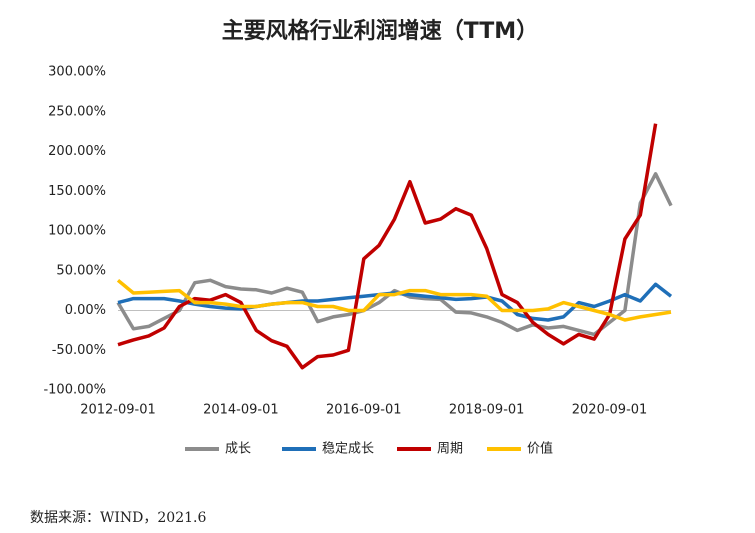 This screenshot has width=755, height=533. What do you see at coordinates (238, 449) in the screenshot?
I see `legend-label: 成长` at bounding box center [238, 449].